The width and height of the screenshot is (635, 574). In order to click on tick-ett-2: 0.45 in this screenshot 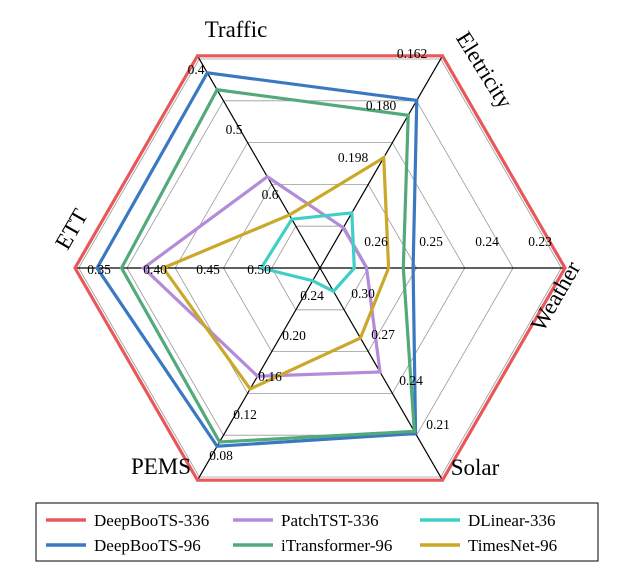, I will do `click(208, 269)`.